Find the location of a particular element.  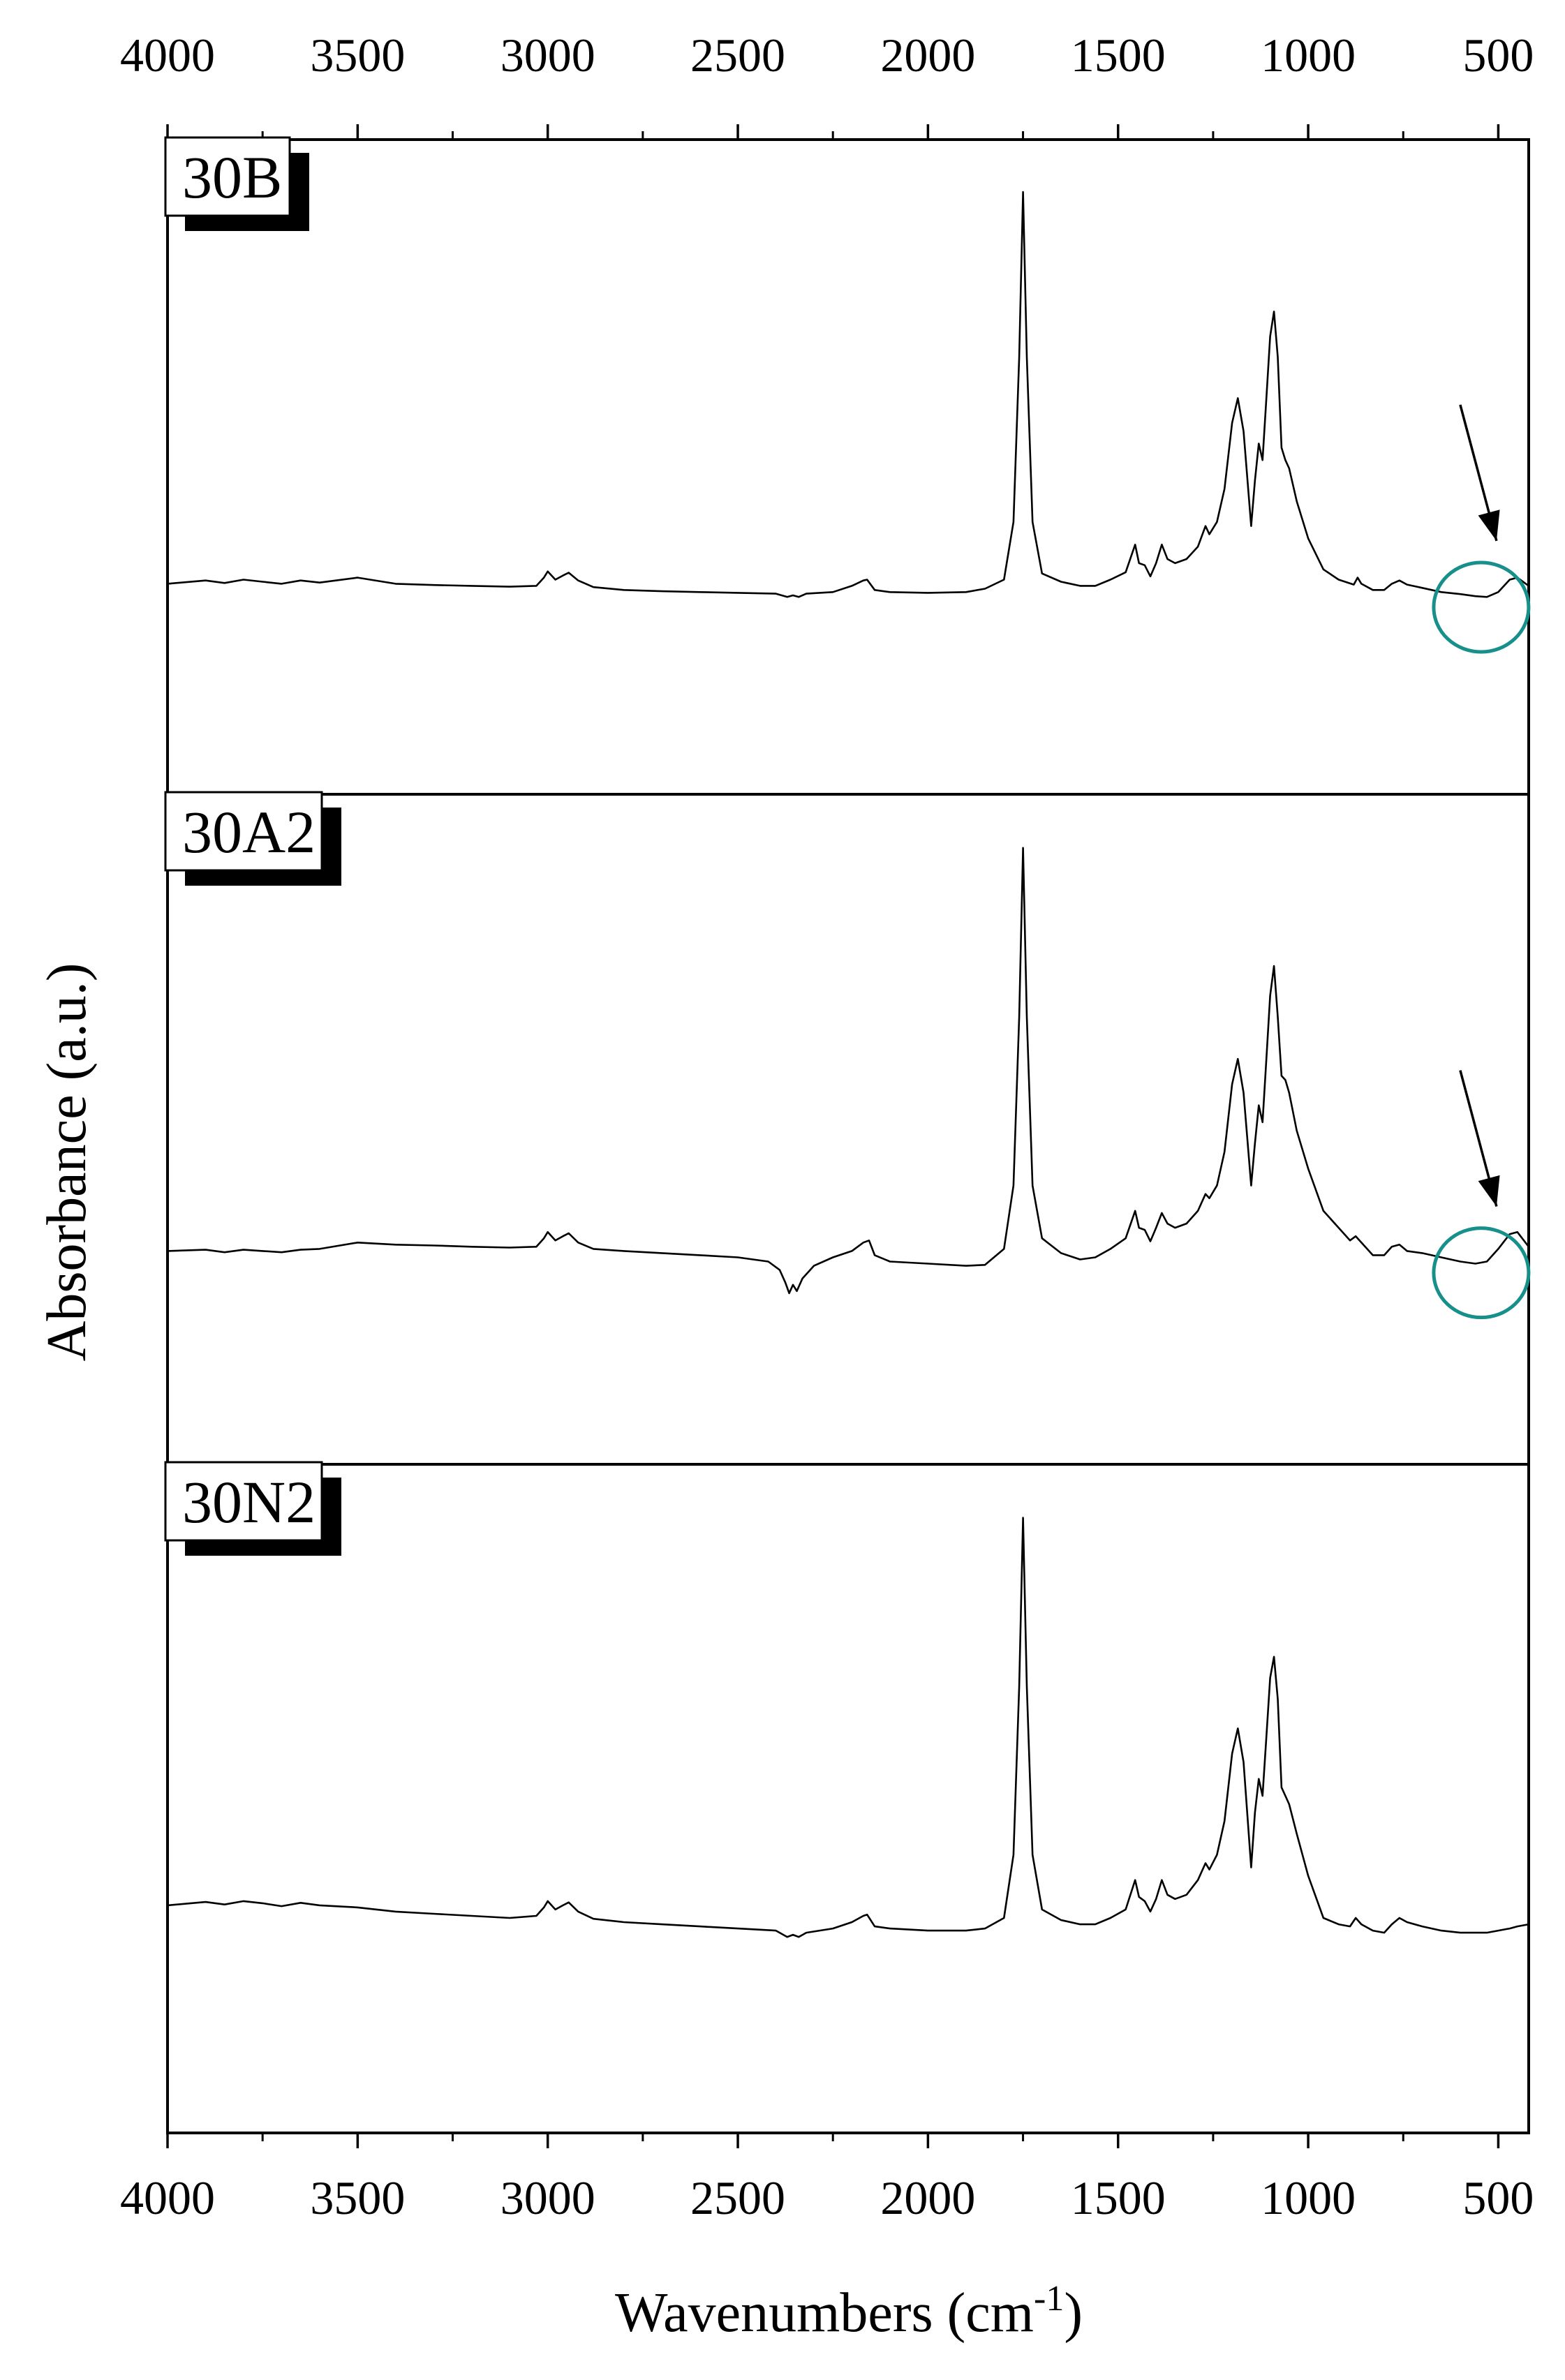

panel-label: 30N2 is located at coordinates (249, 1501).